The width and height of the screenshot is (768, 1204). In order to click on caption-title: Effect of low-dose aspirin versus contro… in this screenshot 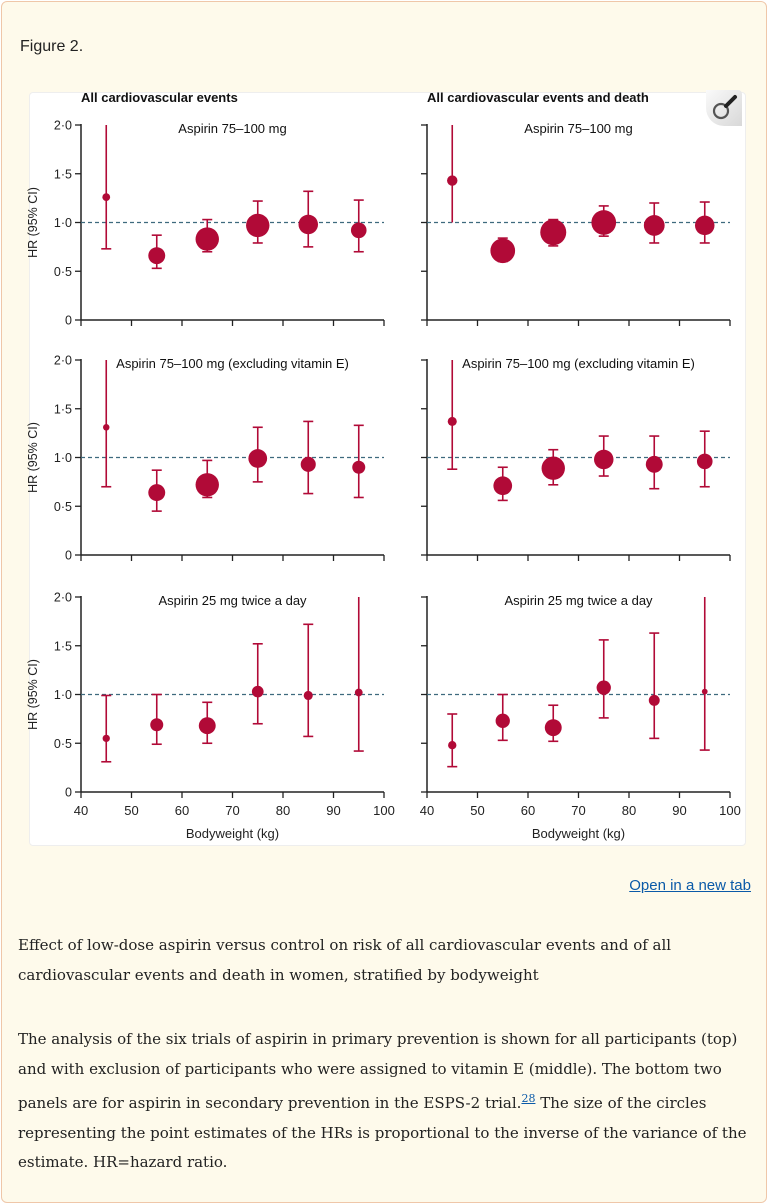, I will do `click(345, 960)`.